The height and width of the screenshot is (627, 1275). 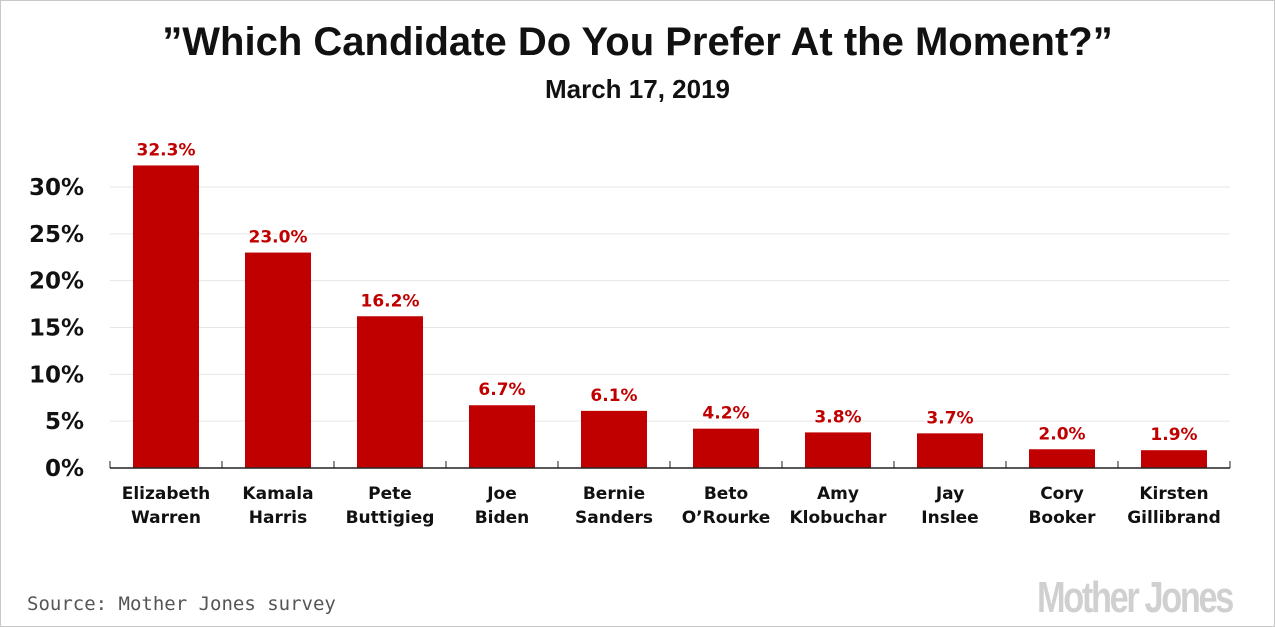 I want to click on chart-subtitle: March 17, 2019, so click(x=637, y=89).